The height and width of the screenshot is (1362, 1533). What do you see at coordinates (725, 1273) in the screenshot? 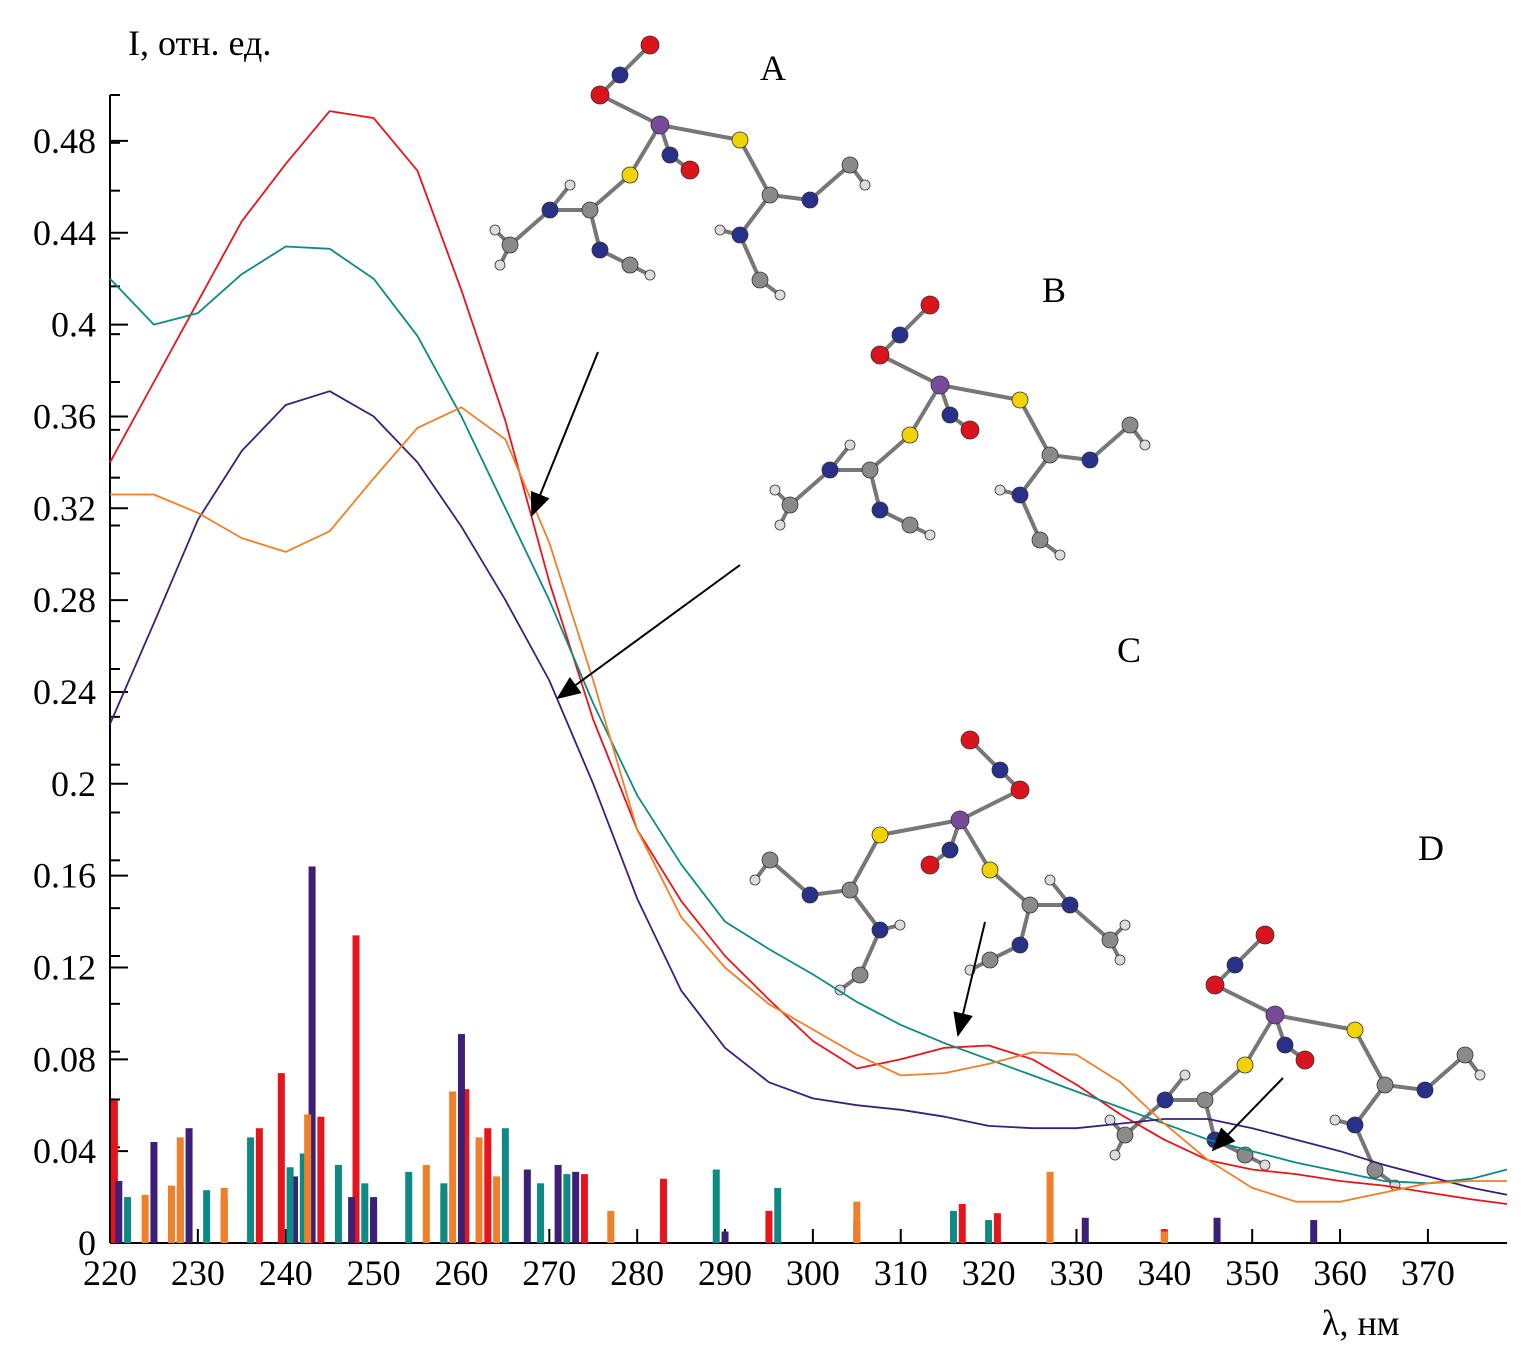
I see `x-tick-label: 290` at bounding box center [725, 1273].